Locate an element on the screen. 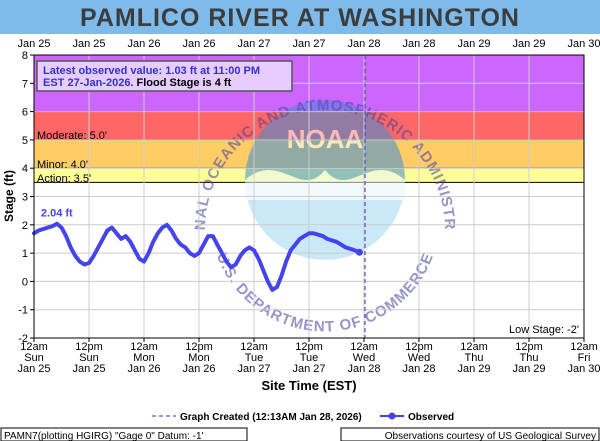 This screenshot has width=600, height=441. latest-observed-point is located at coordinates (359, 252).